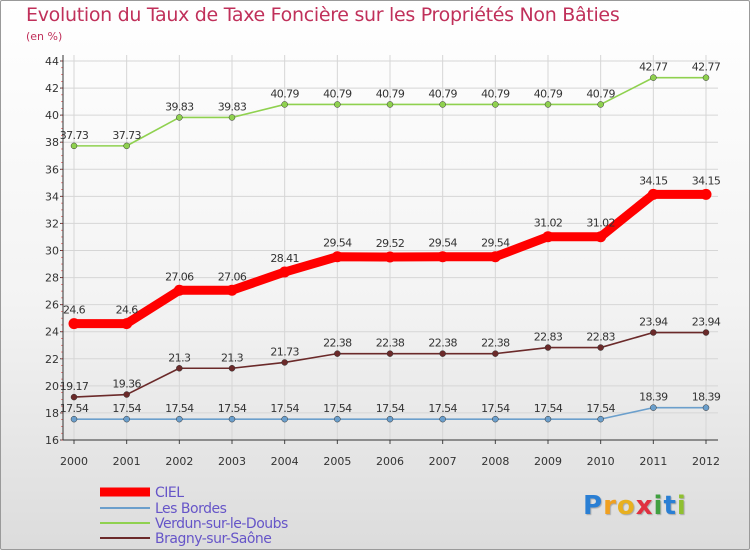 This screenshot has width=750, height=550. I want to click on data-label: 29.54, so click(442, 243).